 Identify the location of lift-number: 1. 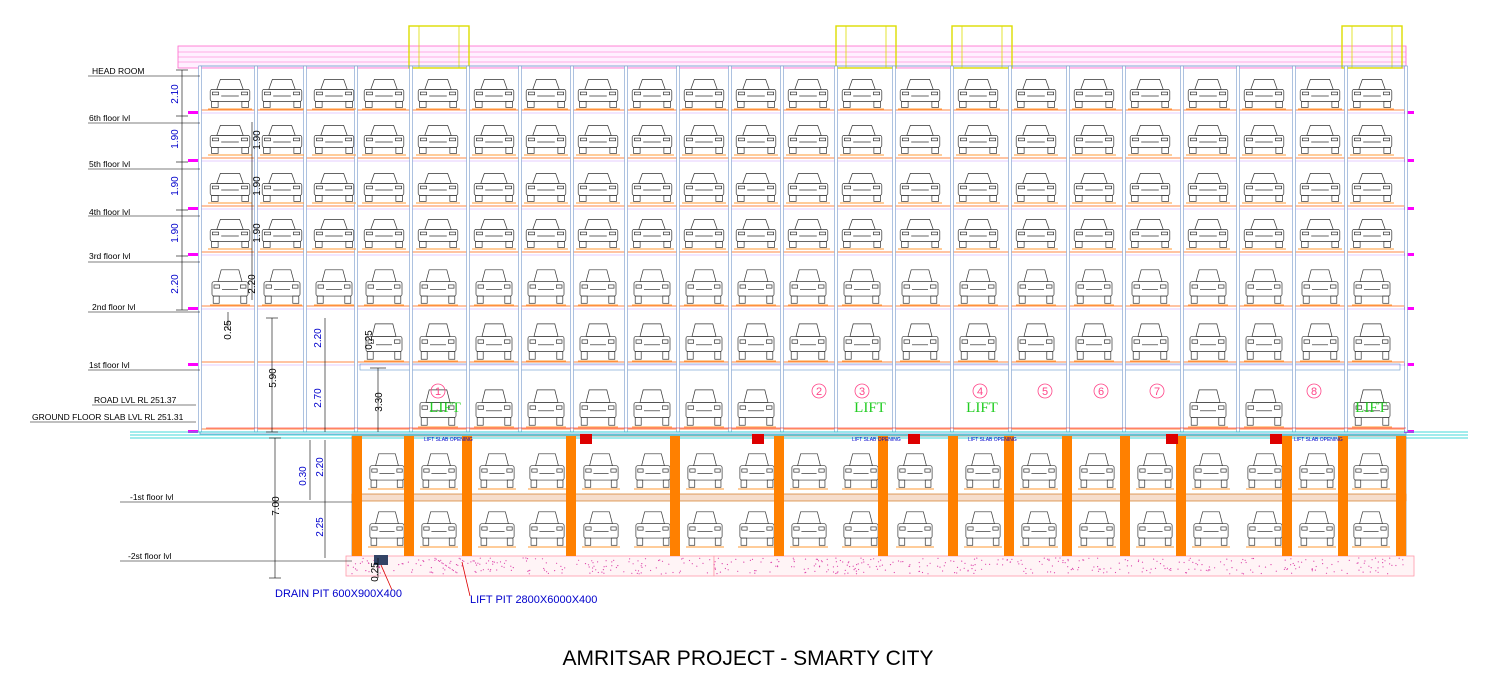
(438, 392).